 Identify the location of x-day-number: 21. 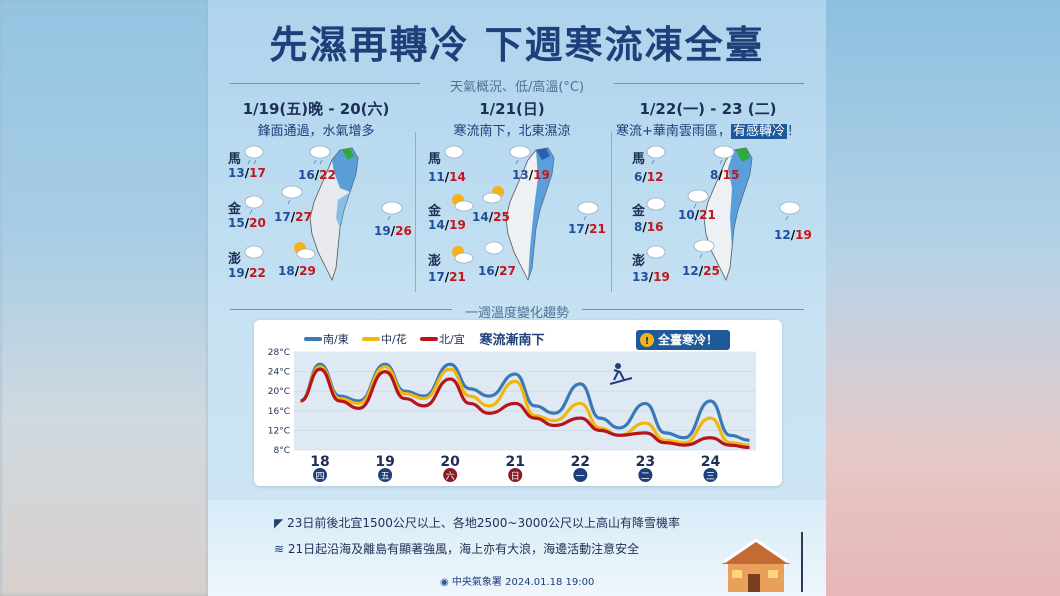
(514, 462).